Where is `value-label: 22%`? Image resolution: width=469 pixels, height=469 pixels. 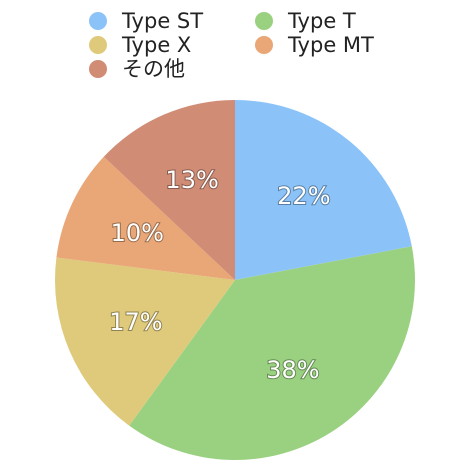 value-label: 22% is located at coordinates (303, 196).